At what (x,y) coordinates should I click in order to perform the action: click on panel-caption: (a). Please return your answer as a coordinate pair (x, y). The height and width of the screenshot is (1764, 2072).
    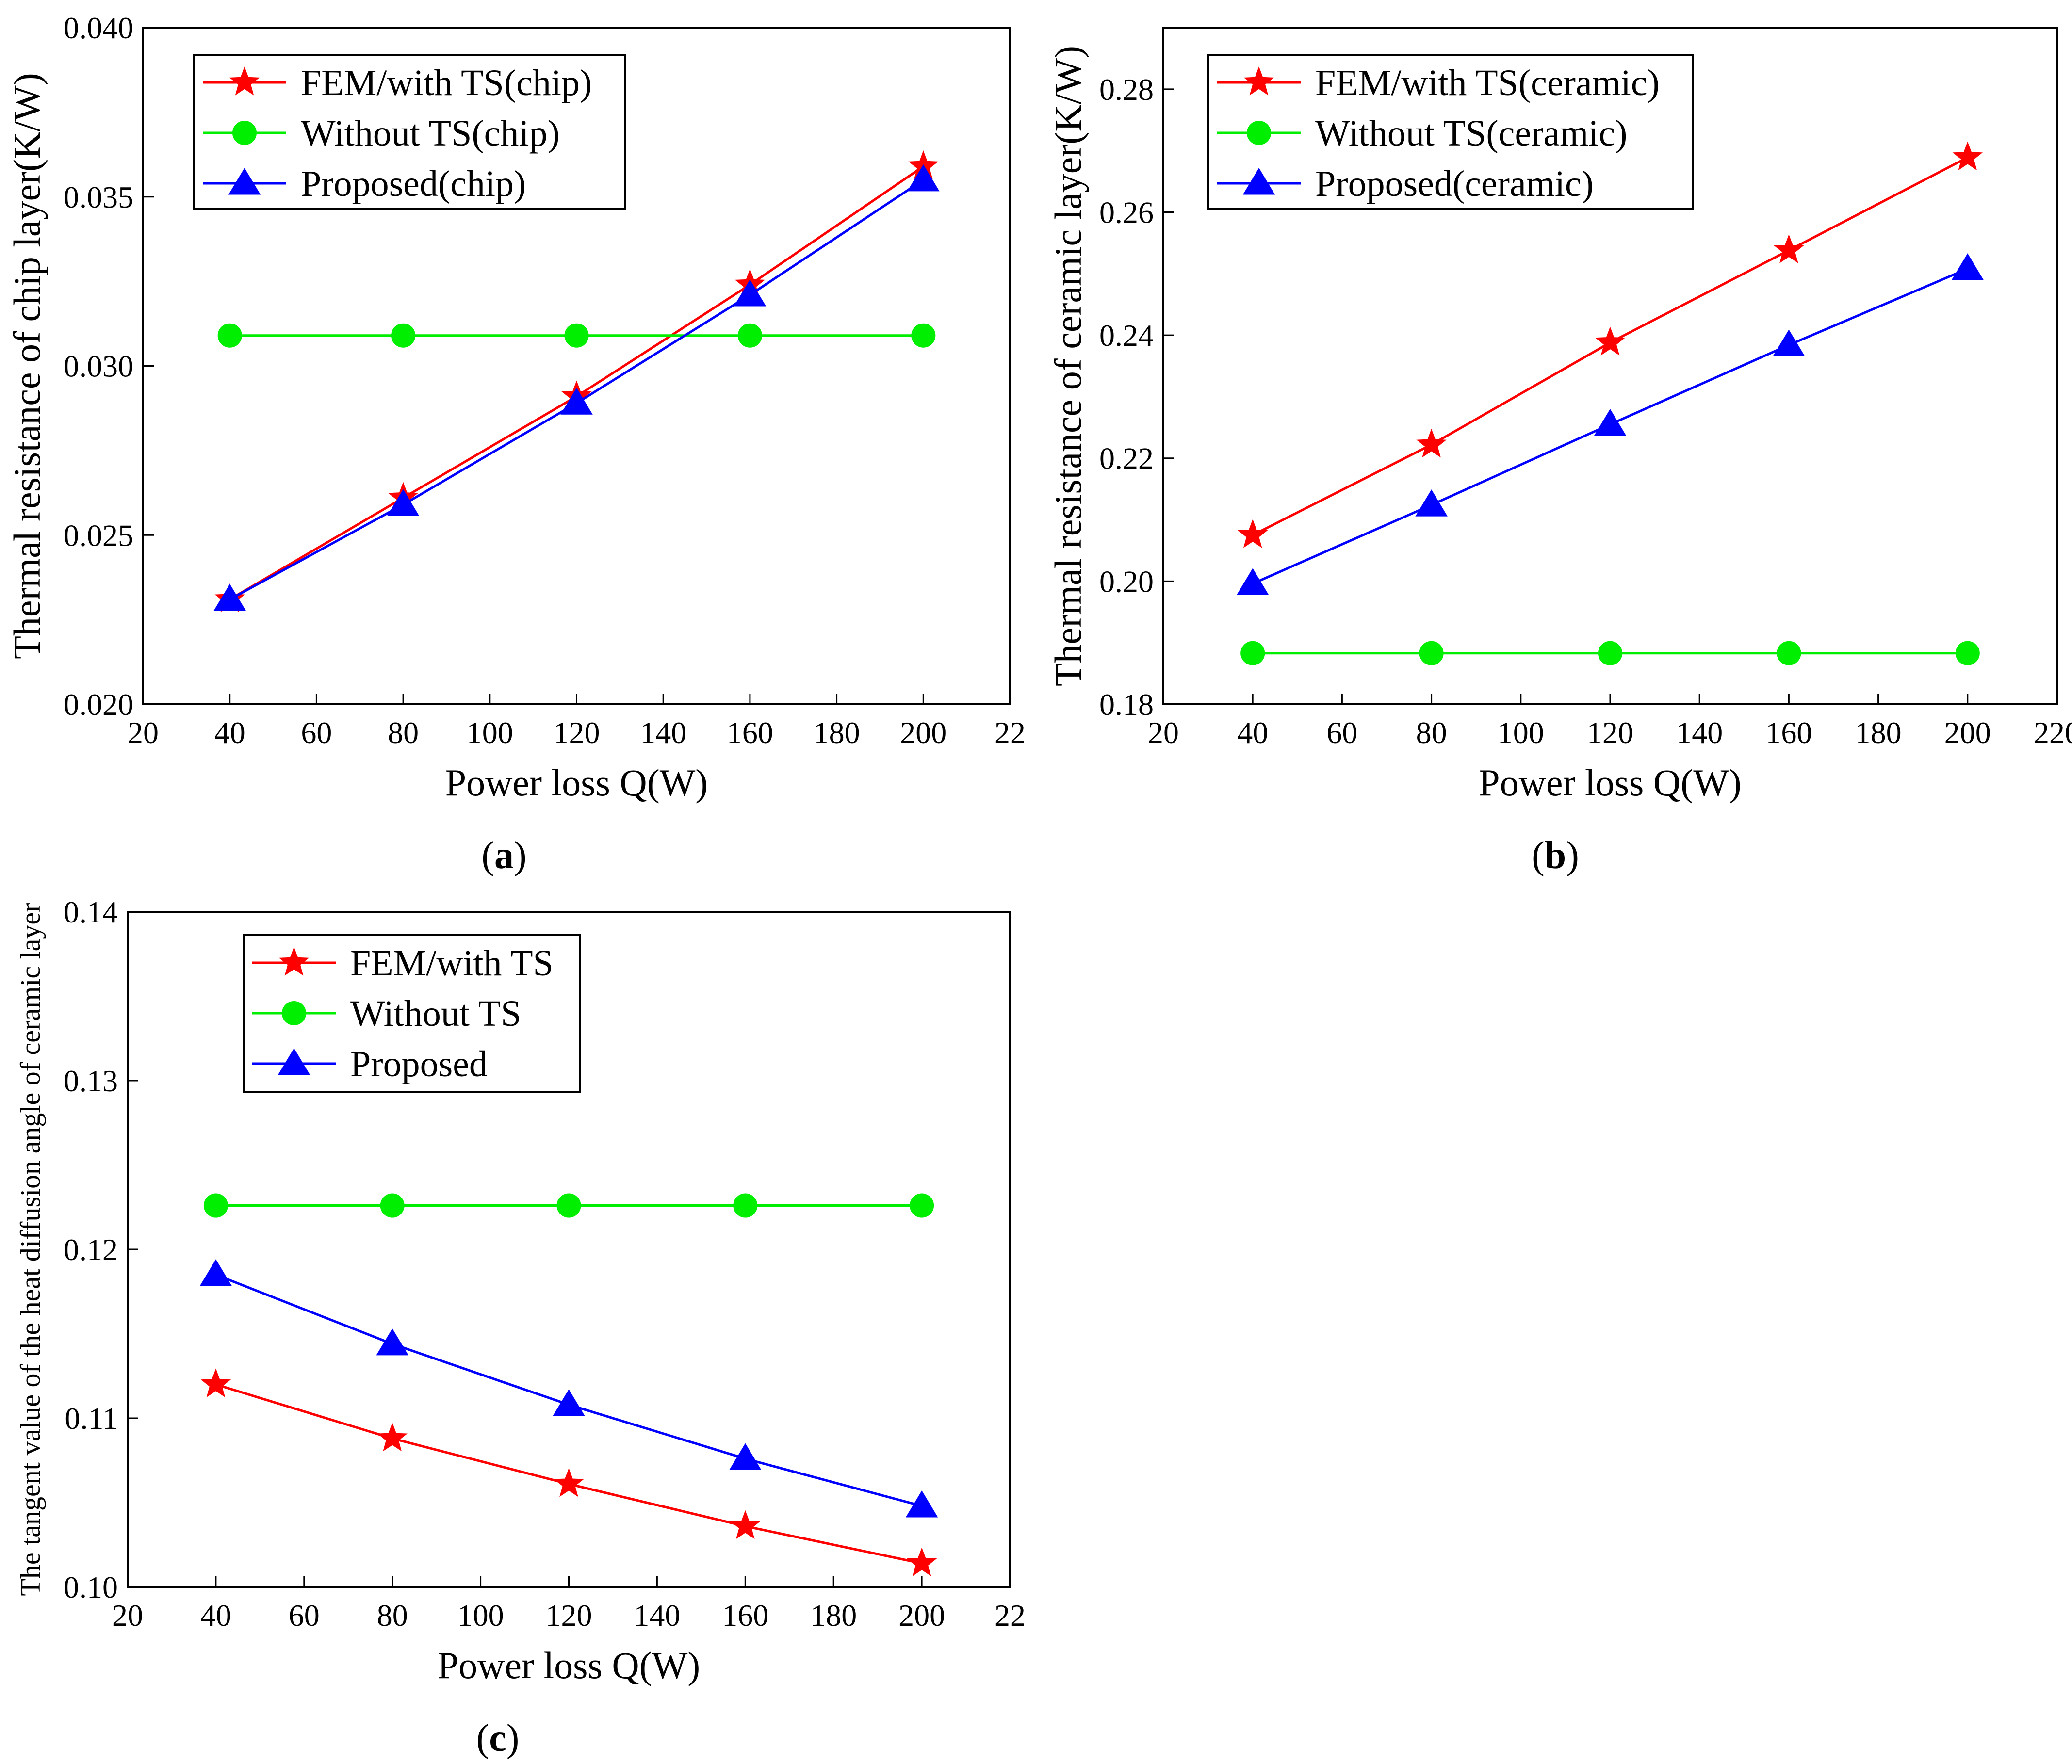
    Looking at the image, I should click on (503, 856).